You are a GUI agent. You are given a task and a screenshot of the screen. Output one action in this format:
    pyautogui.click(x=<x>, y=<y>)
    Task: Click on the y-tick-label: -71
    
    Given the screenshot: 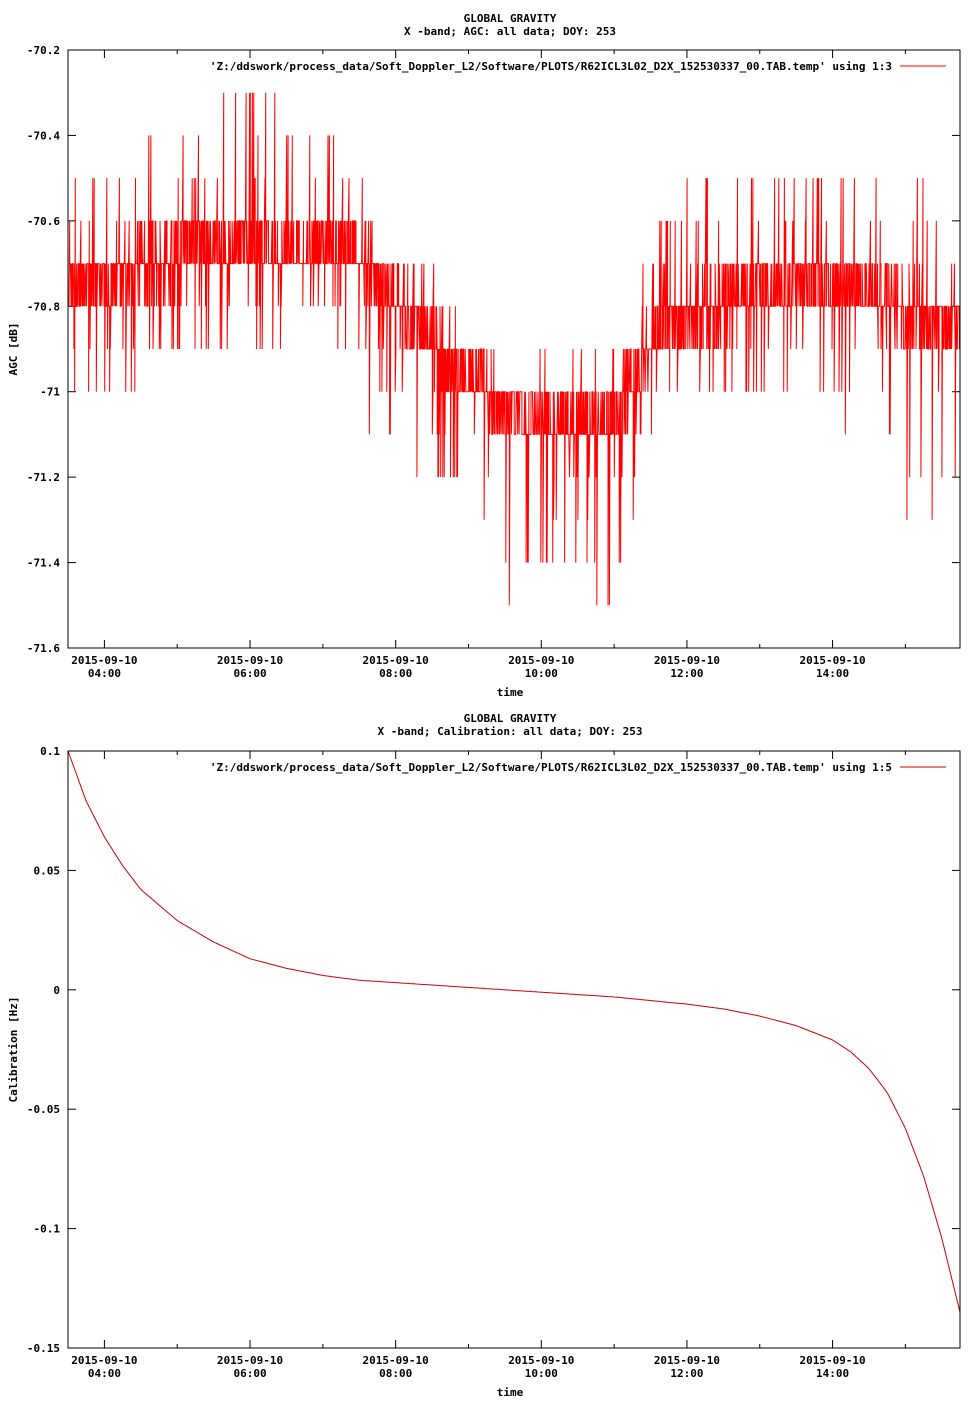 What is the action you would take?
    pyautogui.click(x=50, y=392)
    